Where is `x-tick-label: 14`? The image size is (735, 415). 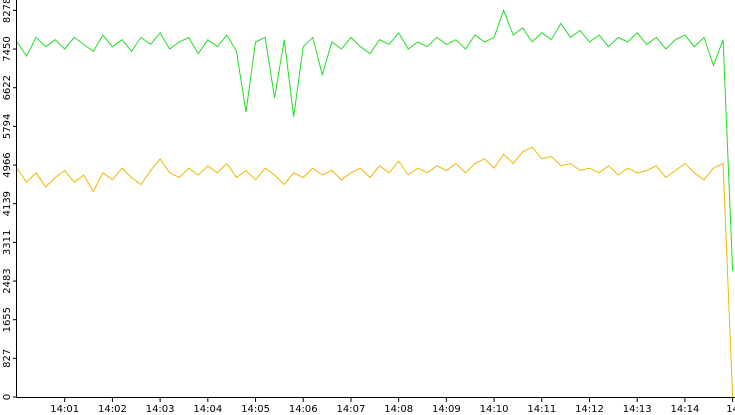 x-tick-label: 14 is located at coordinates (730, 409).